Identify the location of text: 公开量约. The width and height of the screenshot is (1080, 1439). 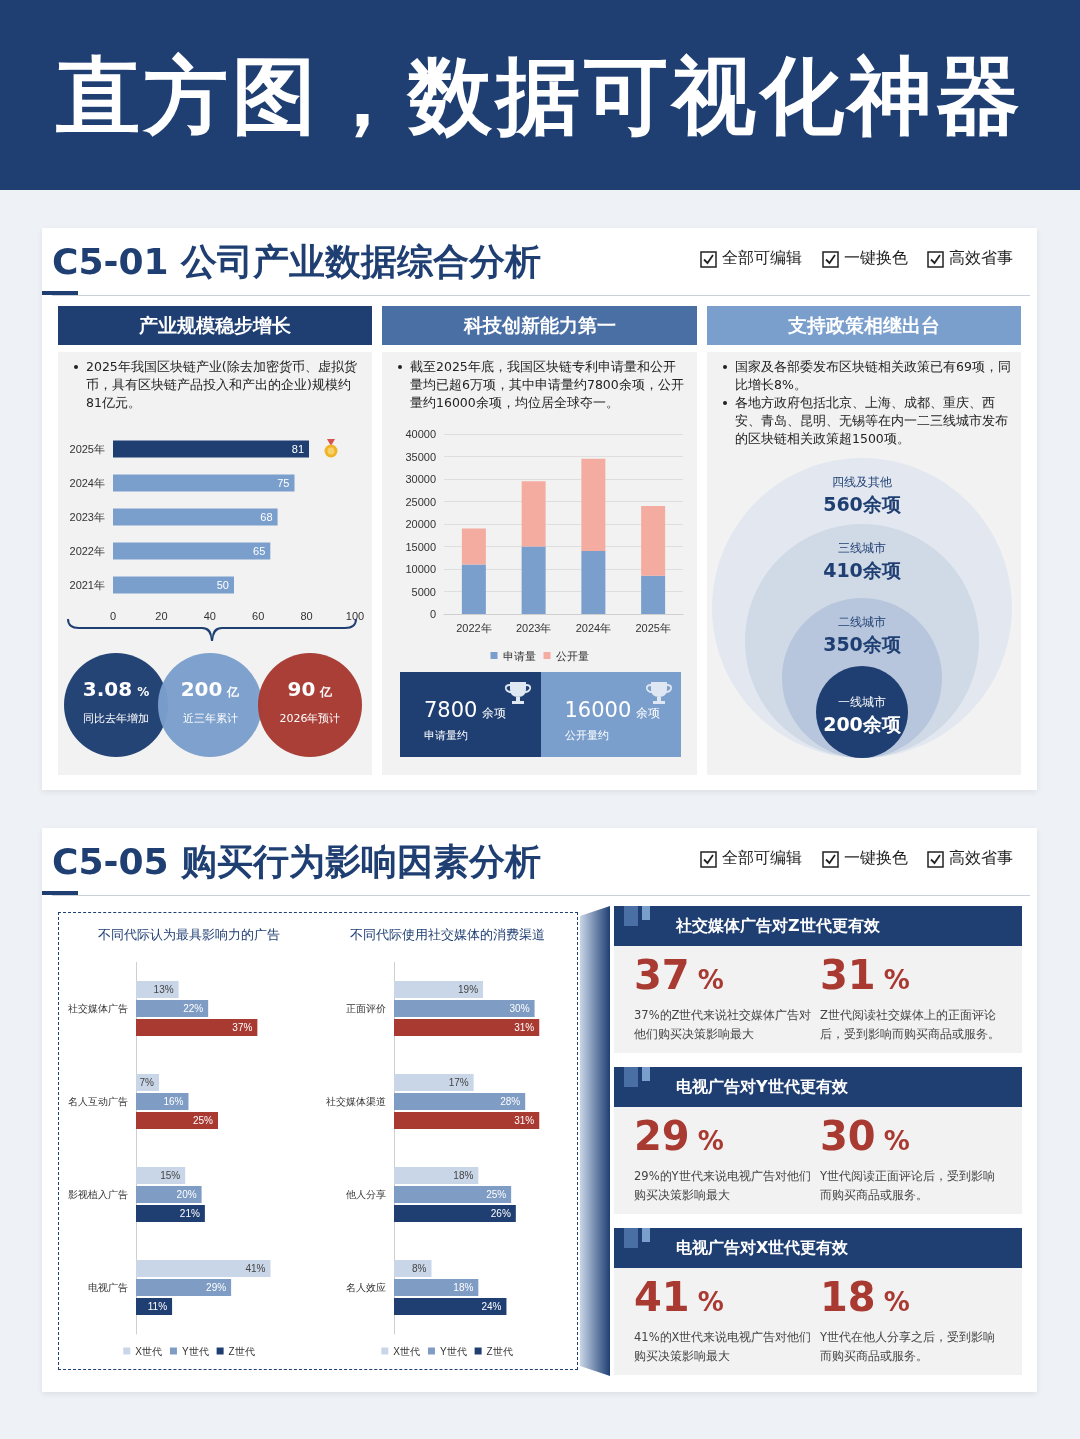
(586, 735).